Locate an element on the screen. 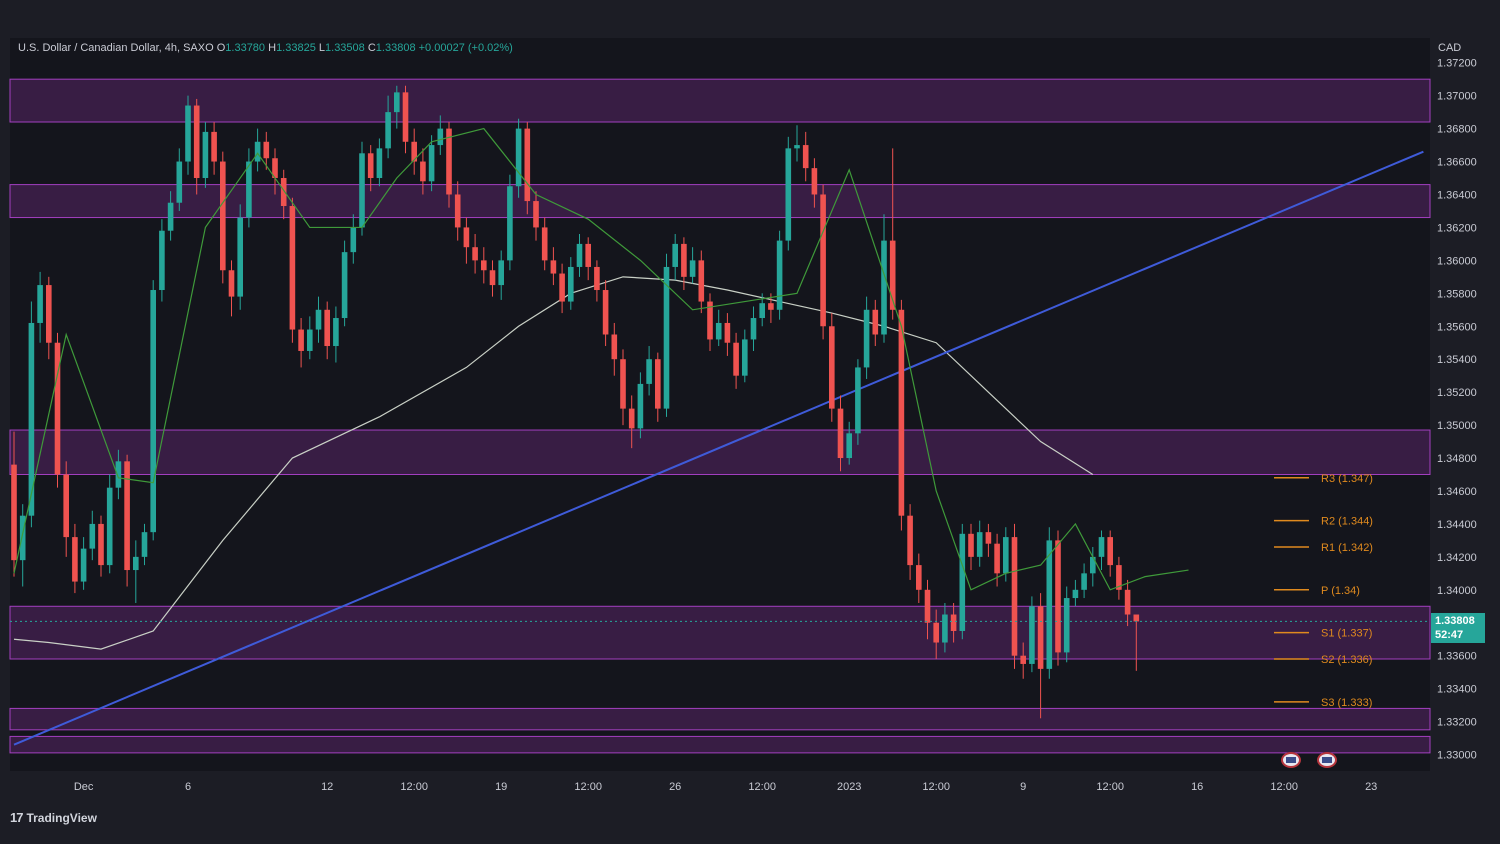 This screenshot has height=844, width=1500. high-value: 1.33825 is located at coordinates (296, 48).